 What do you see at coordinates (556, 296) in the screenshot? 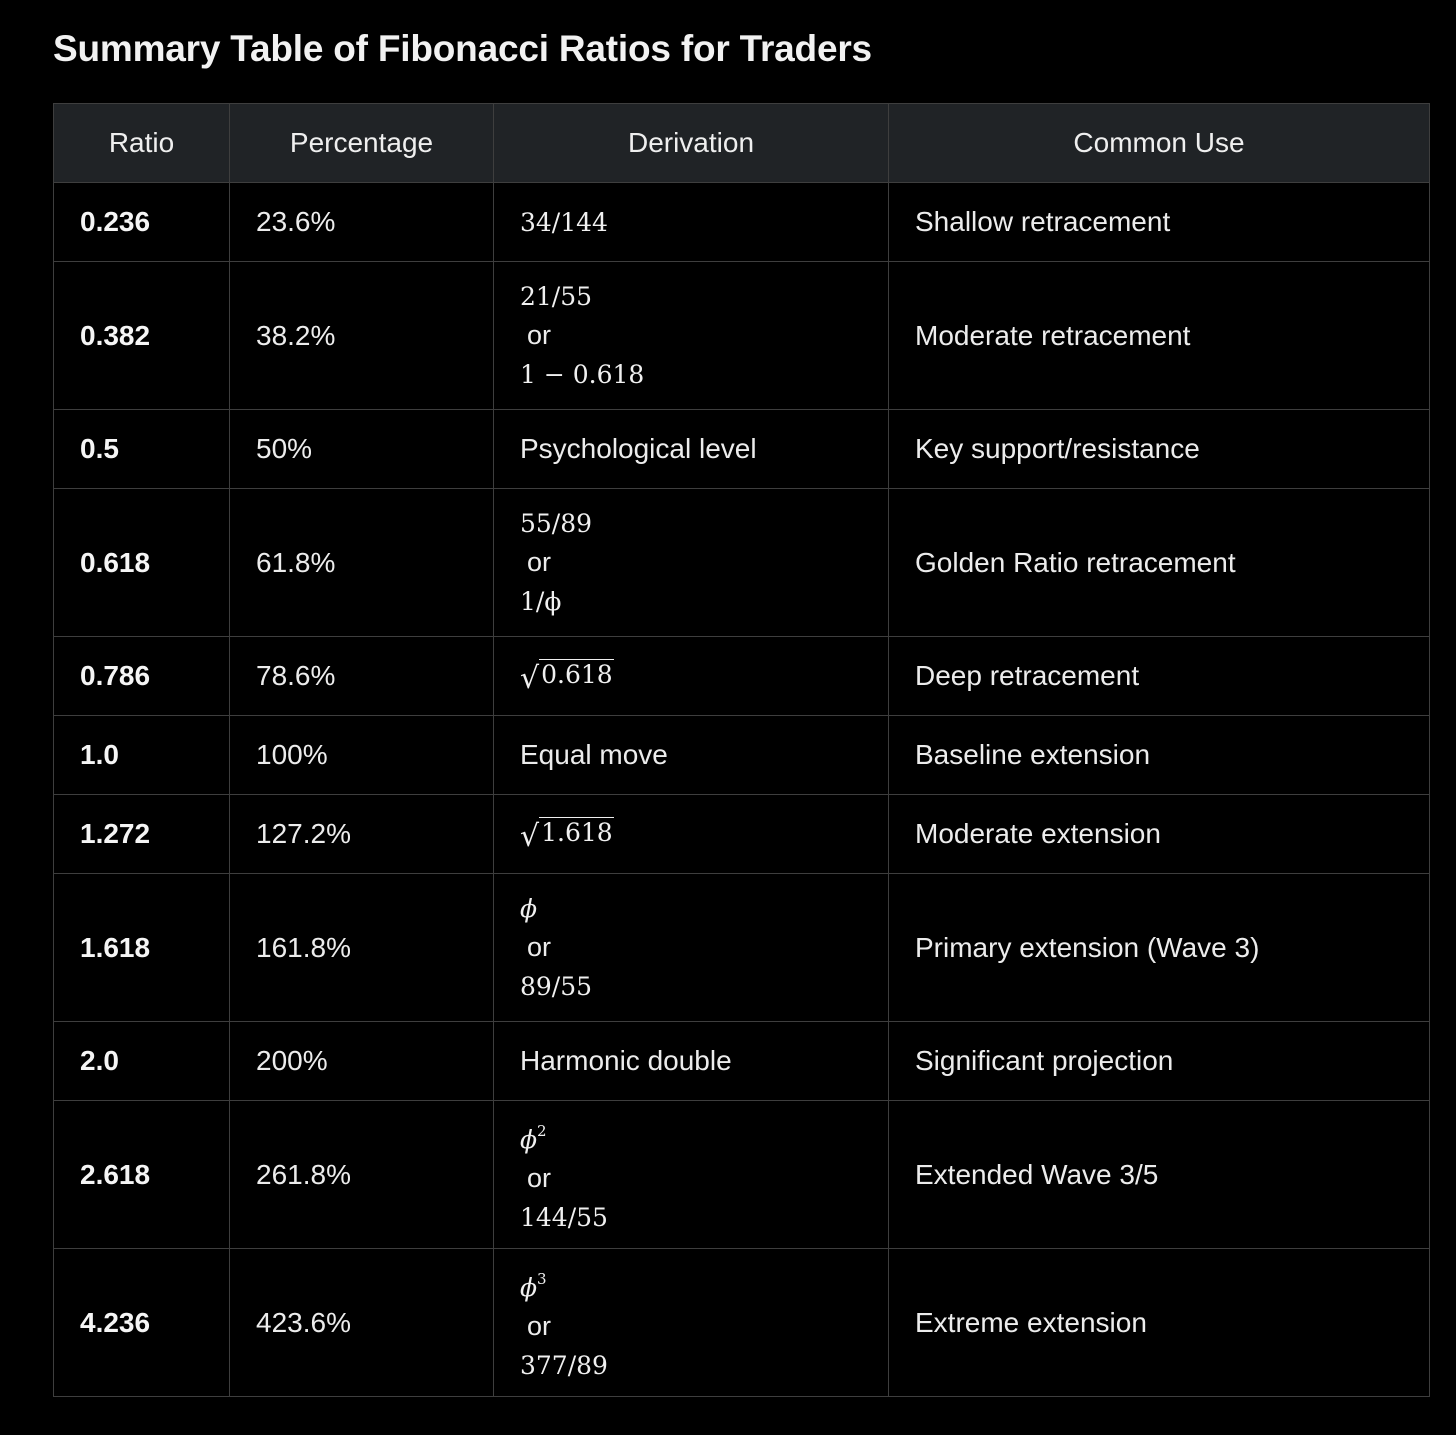
I see `derivation-formula: 21/55` at bounding box center [556, 296].